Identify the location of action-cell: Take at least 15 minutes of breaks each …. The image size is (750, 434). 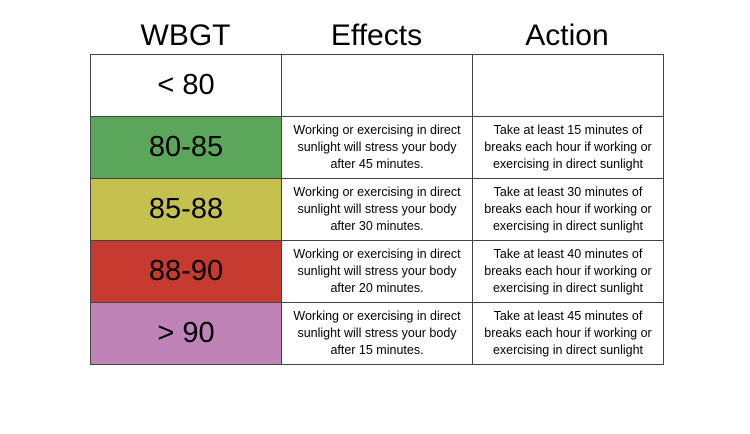
(568, 147).